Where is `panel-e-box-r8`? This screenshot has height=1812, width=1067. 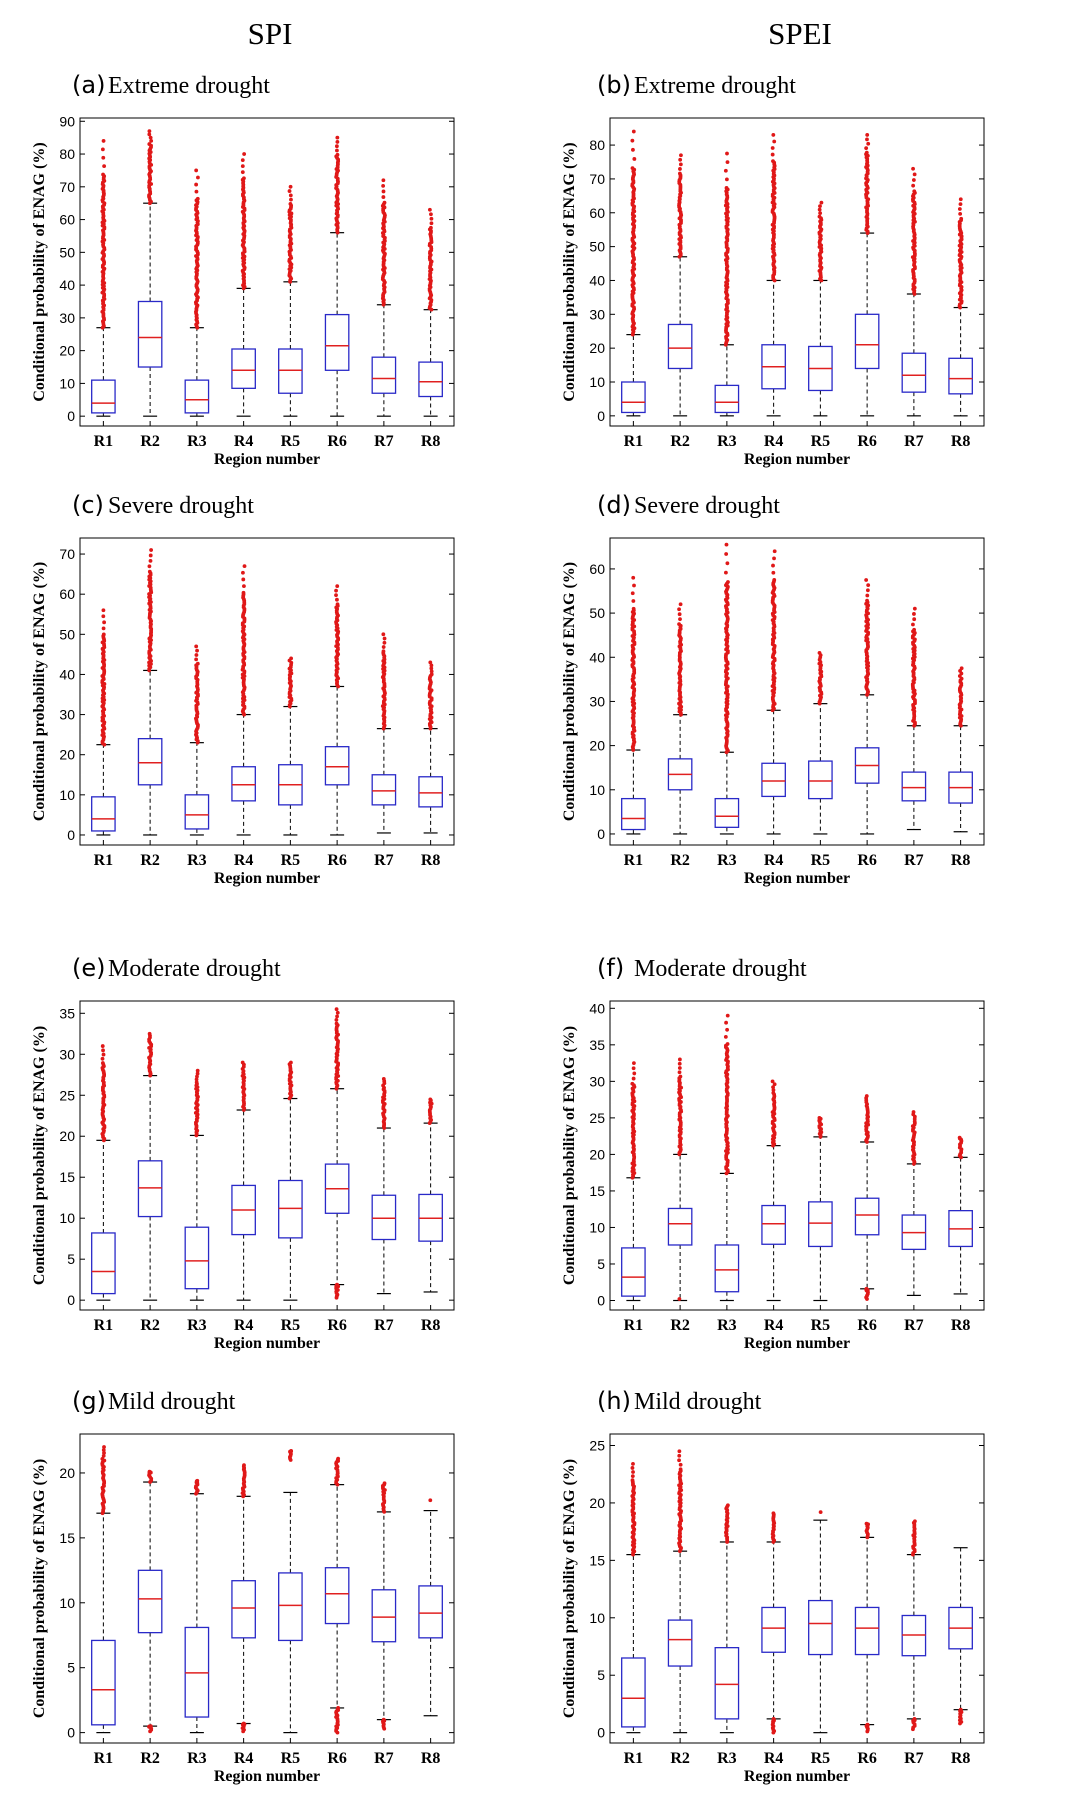 panel-e-box-r8 is located at coordinates (430, 1195).